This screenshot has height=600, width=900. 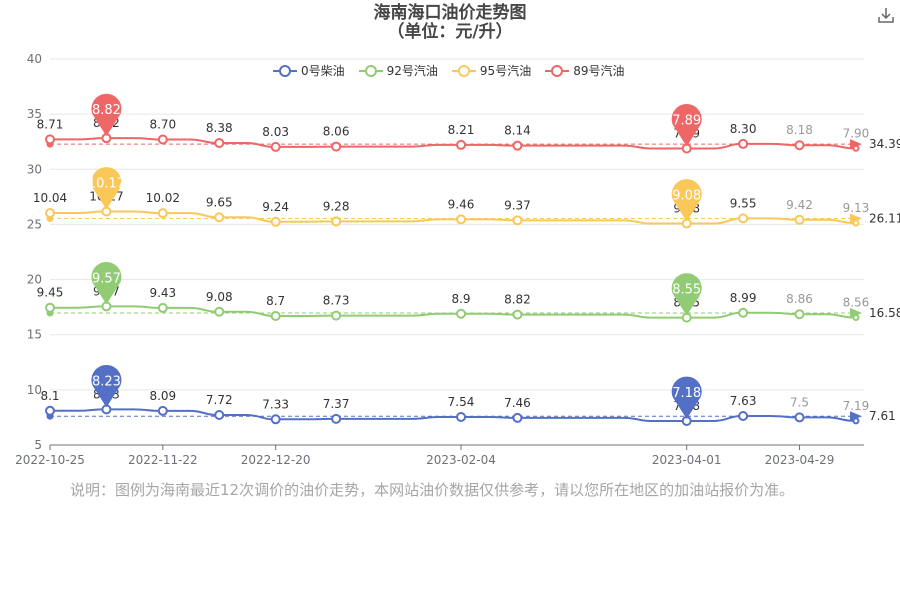 What do you see at coordinates (884, 313) in the screenshot?
I see `average-label: 16.58` at bounding box center [884, 313].